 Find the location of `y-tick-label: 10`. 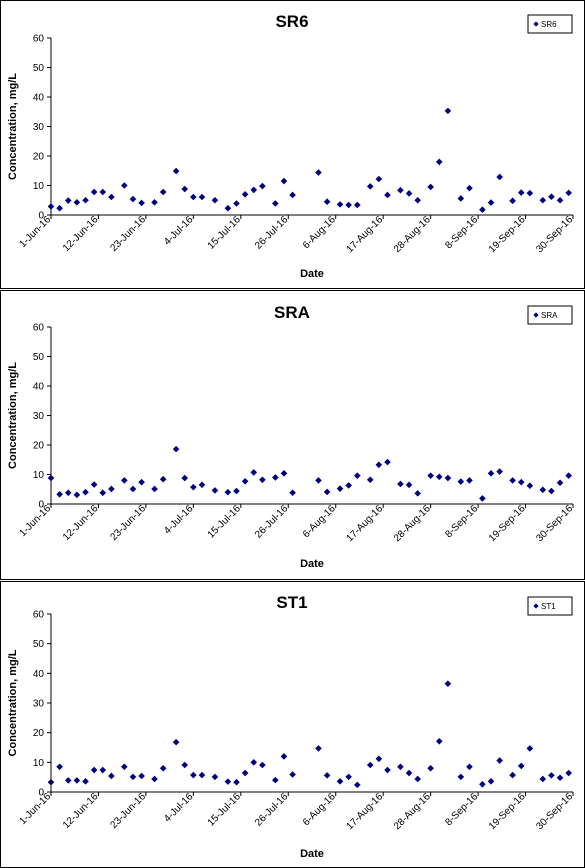

y-tick-label: 10 is located at coordinates (39, 186).